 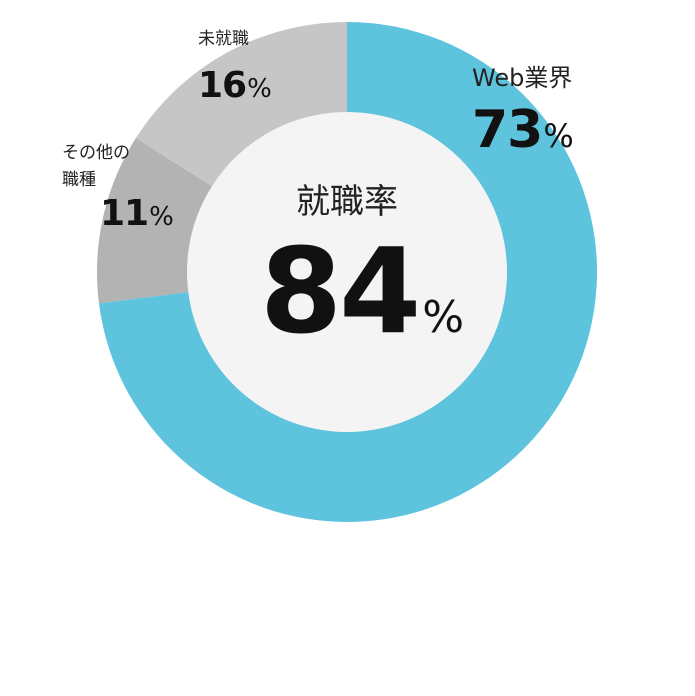 I want to click on slice-label-unemployed: 未就職, so click(x=223, y=39).